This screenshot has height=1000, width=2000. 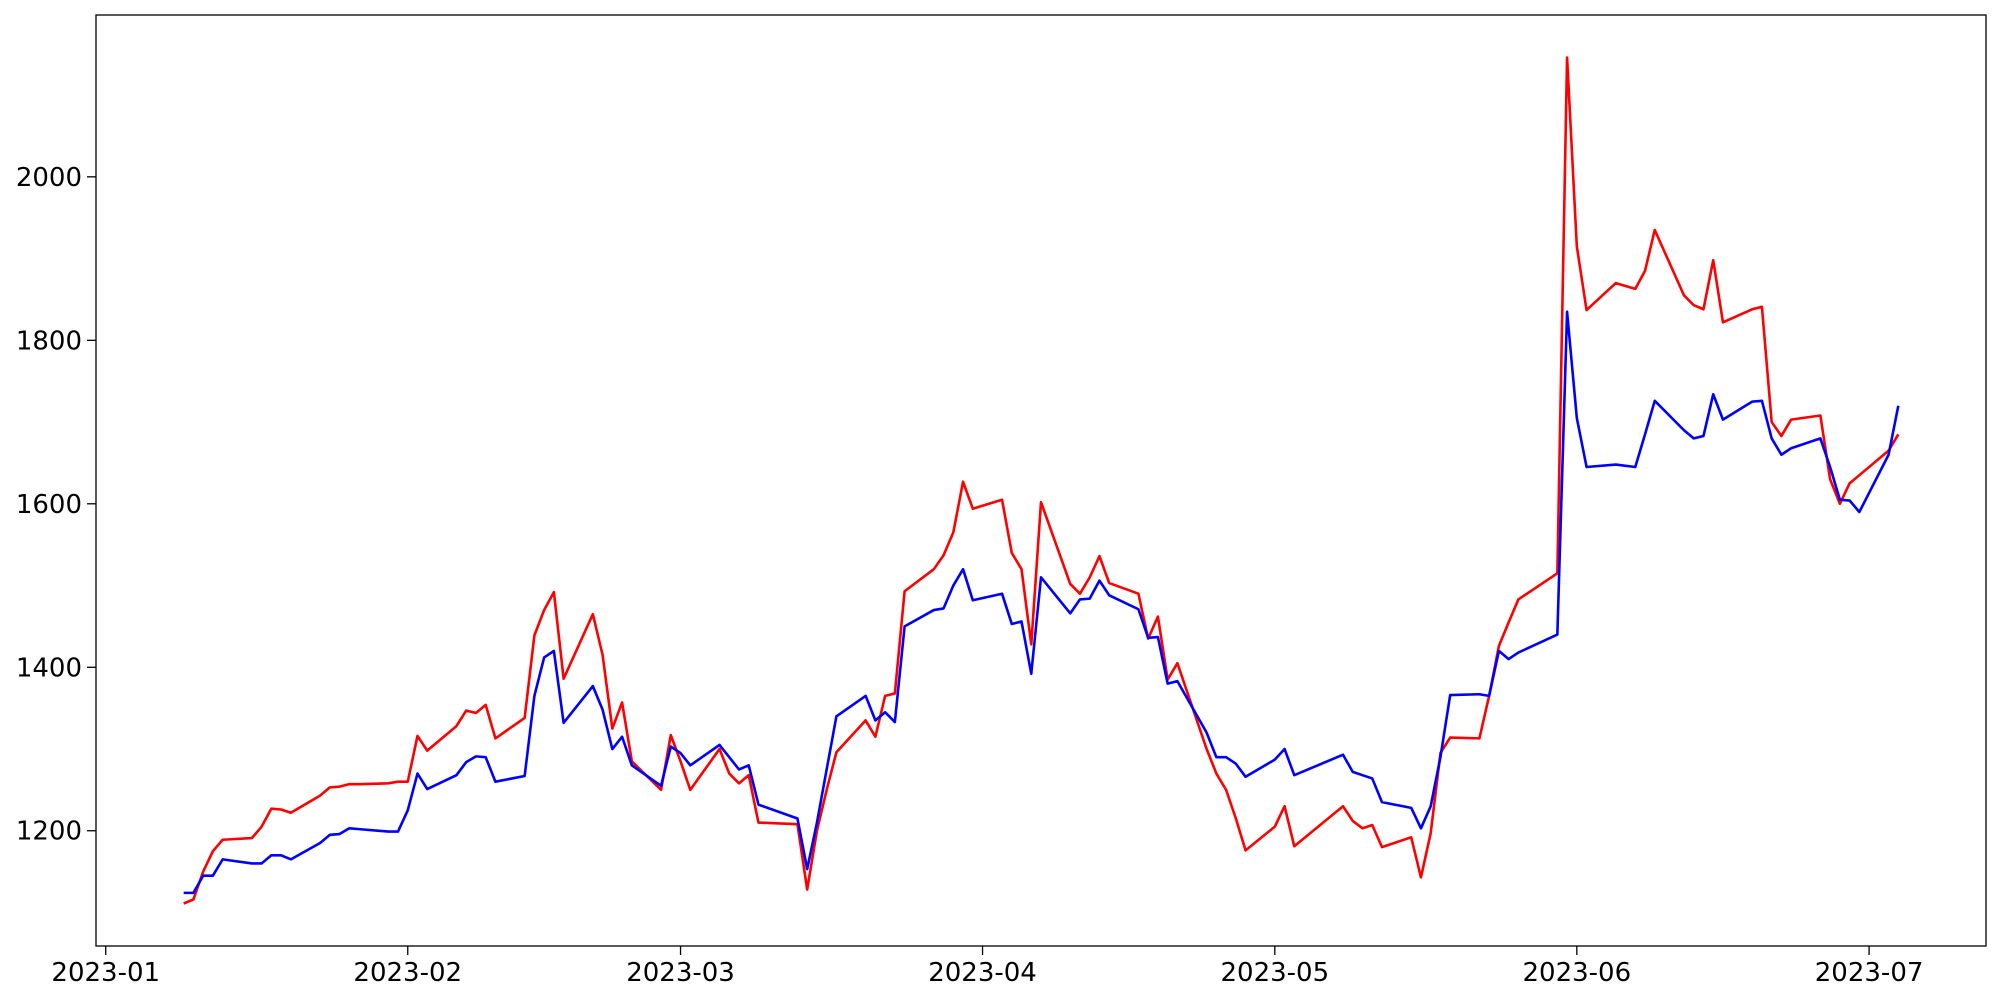 What do you see at coordinates (49, 178) in the screenshot?
I see `y-tick-label: 2000` at bounding box center [49, 178].